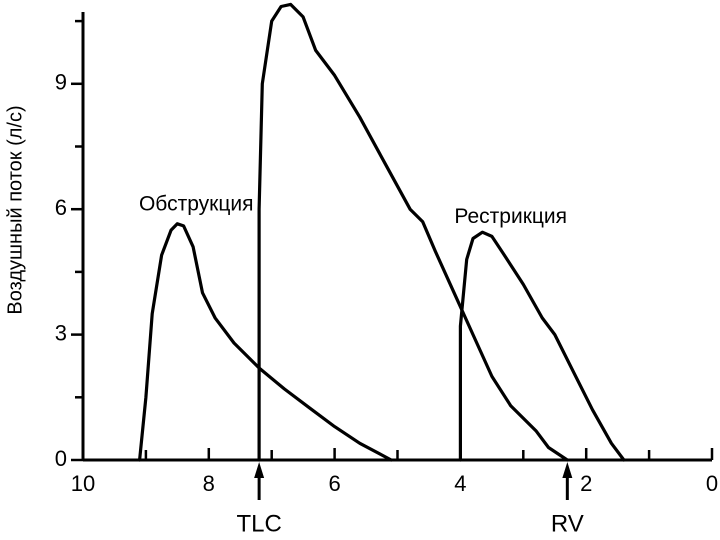  I want to click on rv-arrow-icon, so click(567, 470).